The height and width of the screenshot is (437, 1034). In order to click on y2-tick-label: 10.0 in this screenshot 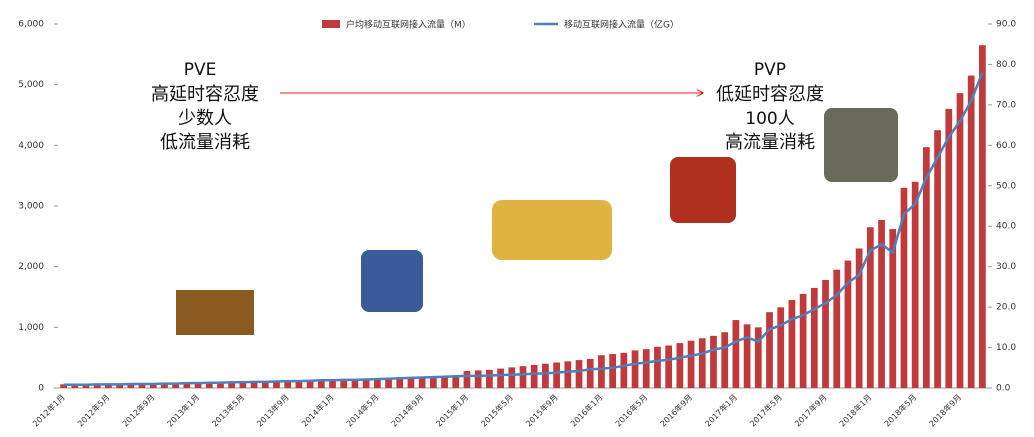, I will do `click(1006, 348)`.